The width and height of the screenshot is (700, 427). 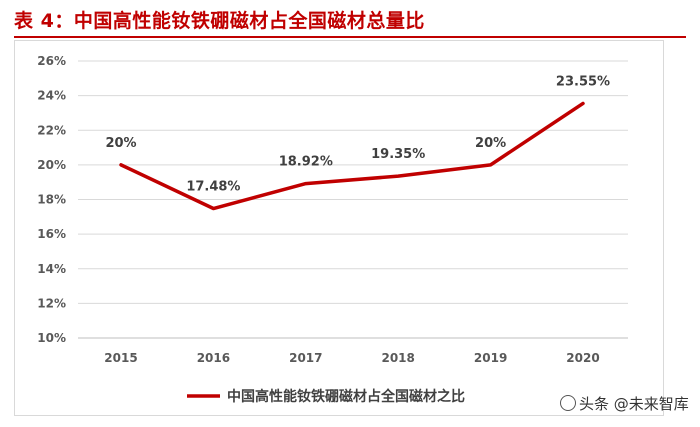 I want to click on data-label: 17.48%, so click(x=213, y=187).